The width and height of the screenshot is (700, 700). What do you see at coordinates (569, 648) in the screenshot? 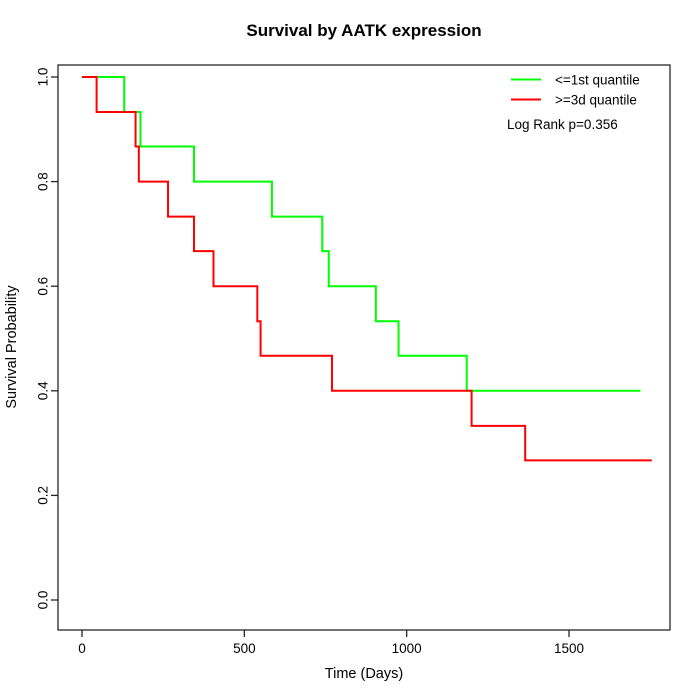
I see `x-tick-label: 1500` at bounding box center [569, 648].